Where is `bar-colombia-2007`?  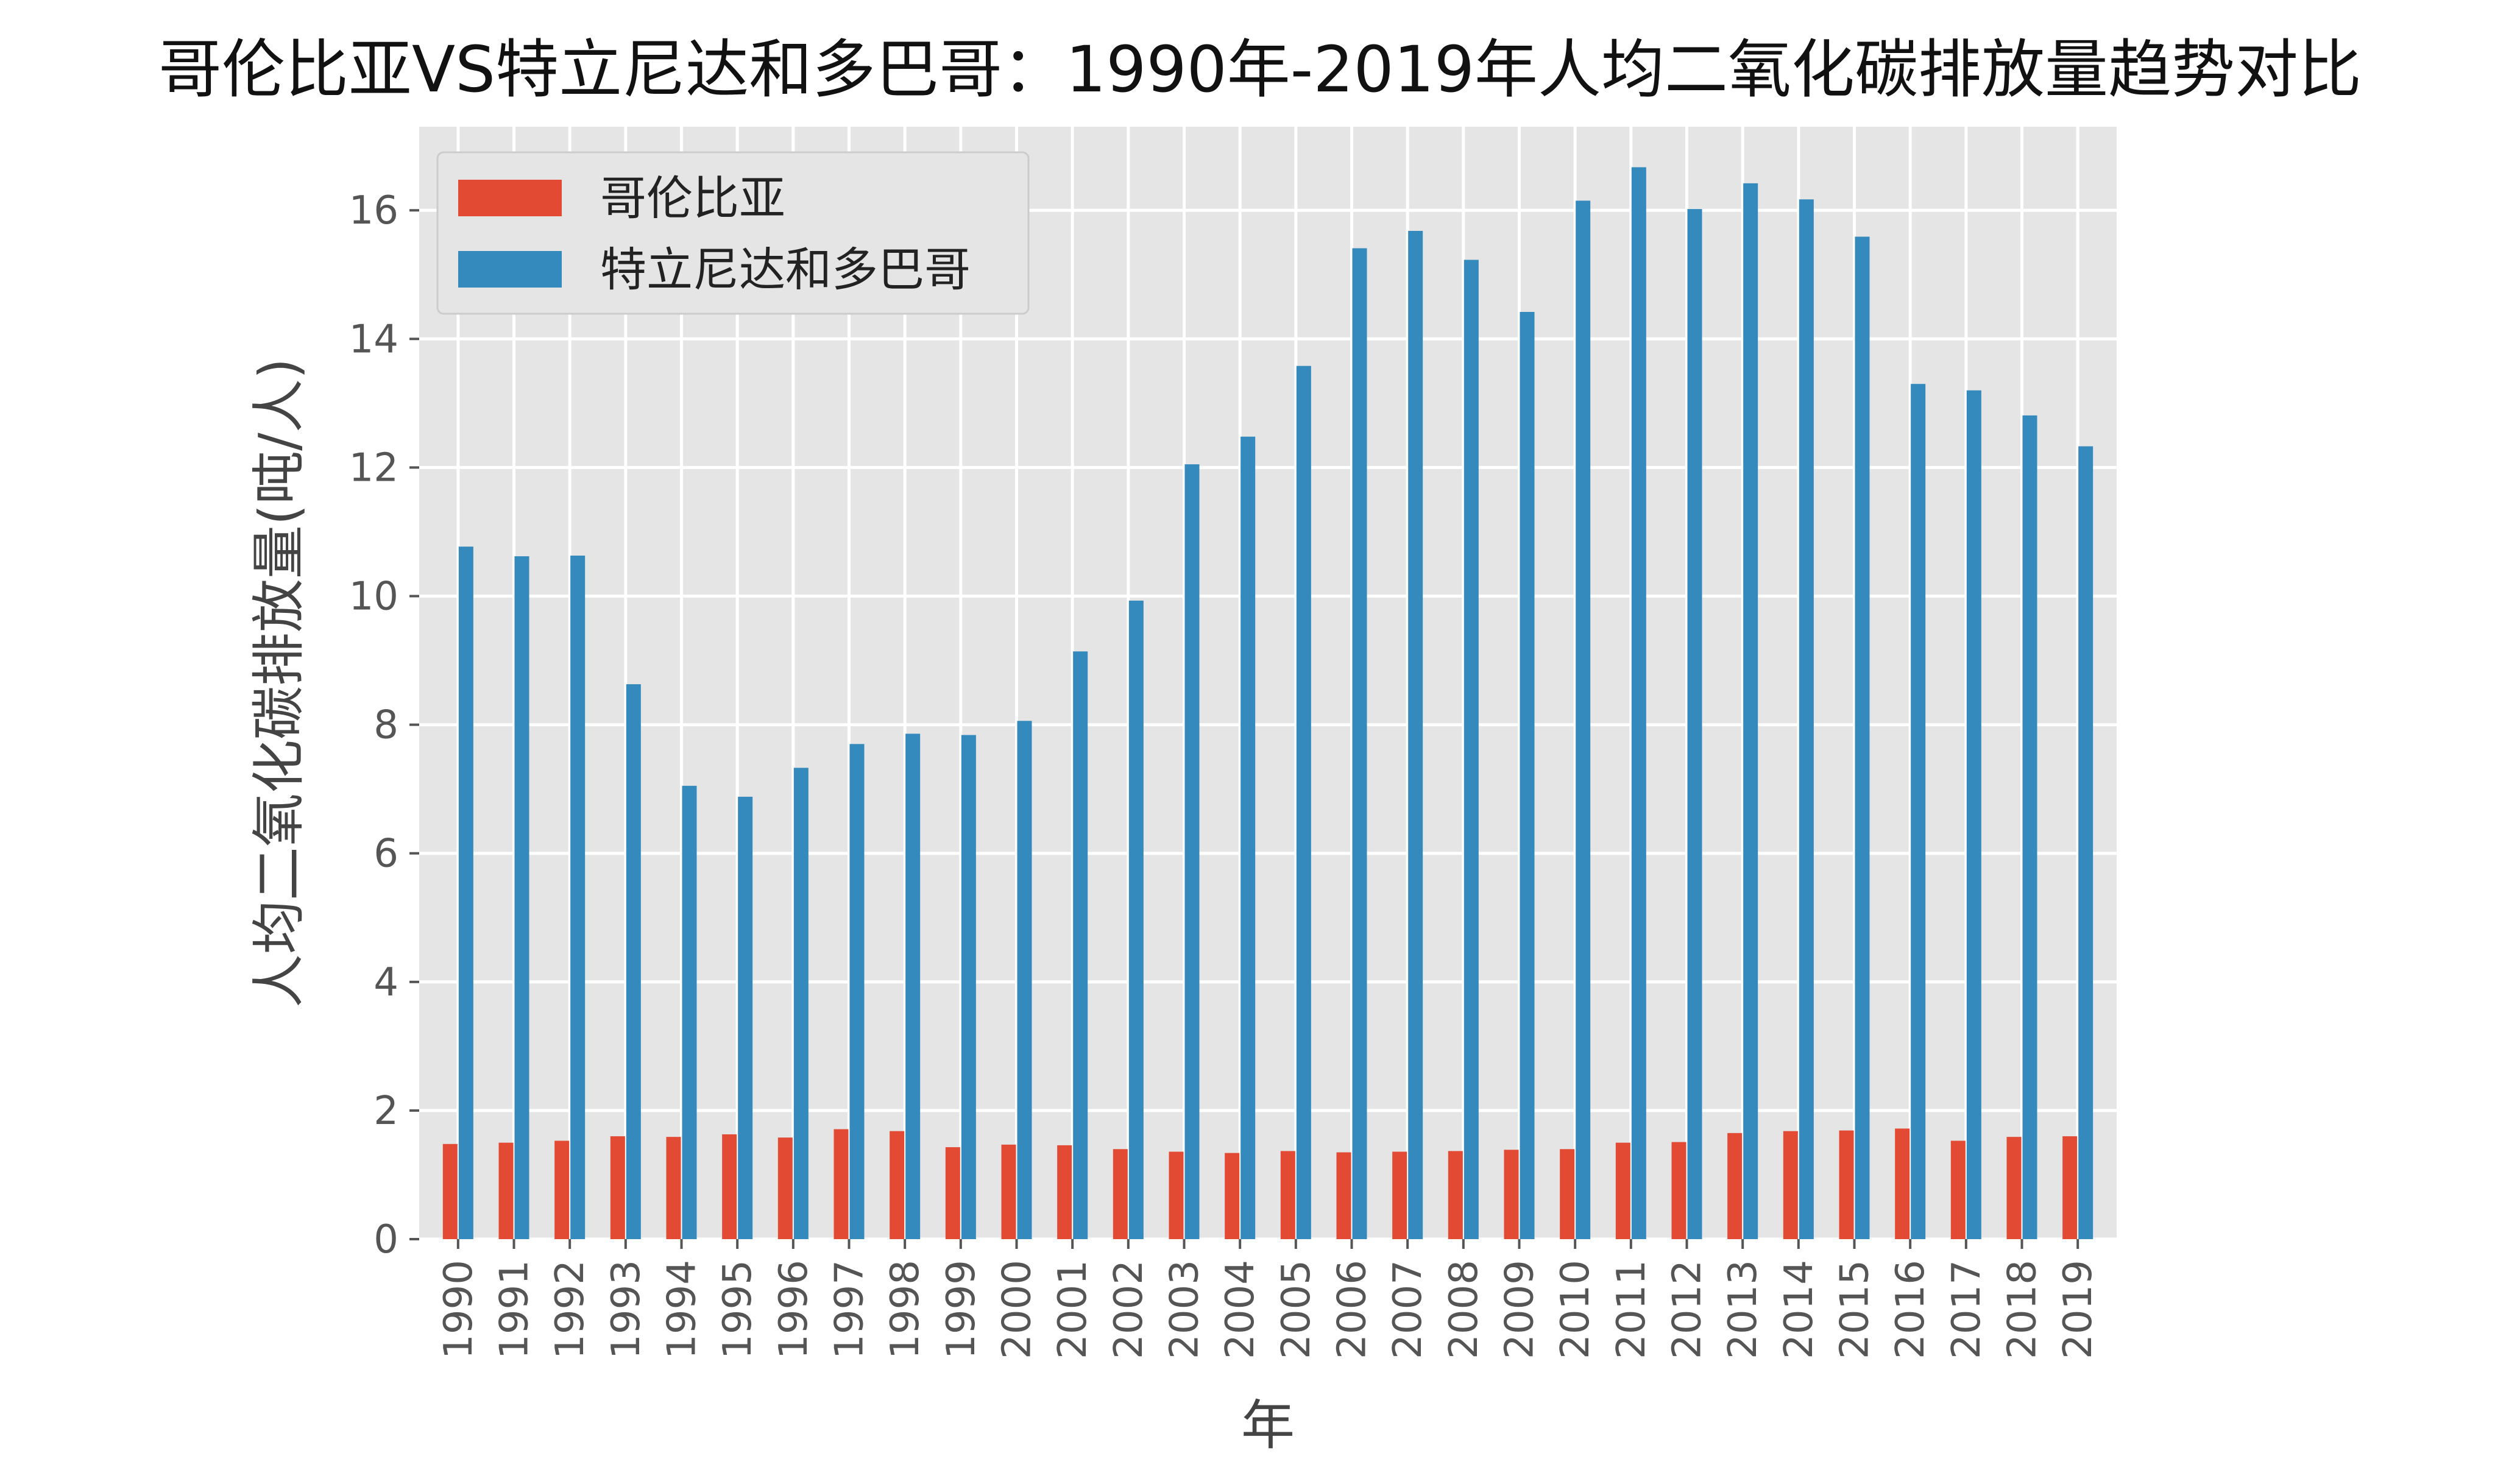 bar-colombia-2007 is located at coordinates (1399, 1195).